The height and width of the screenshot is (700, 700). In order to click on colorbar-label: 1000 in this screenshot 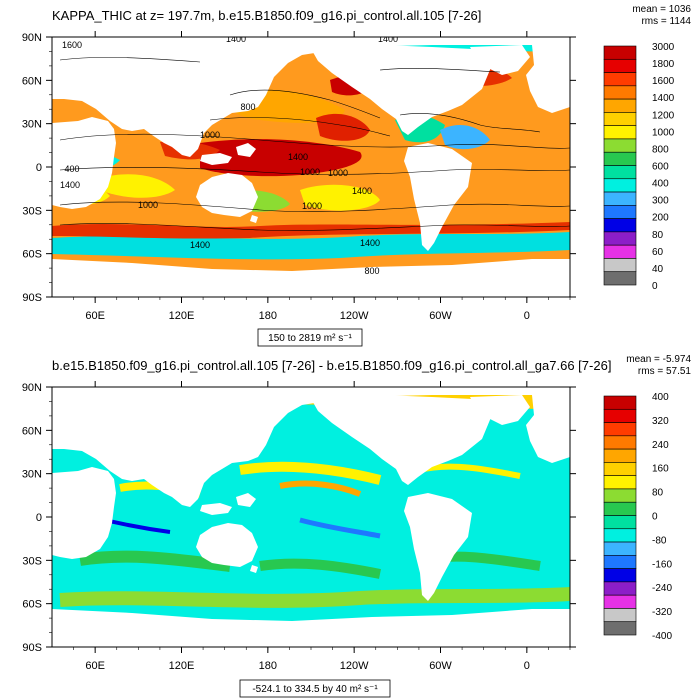, I will do `click(663, 132)`.